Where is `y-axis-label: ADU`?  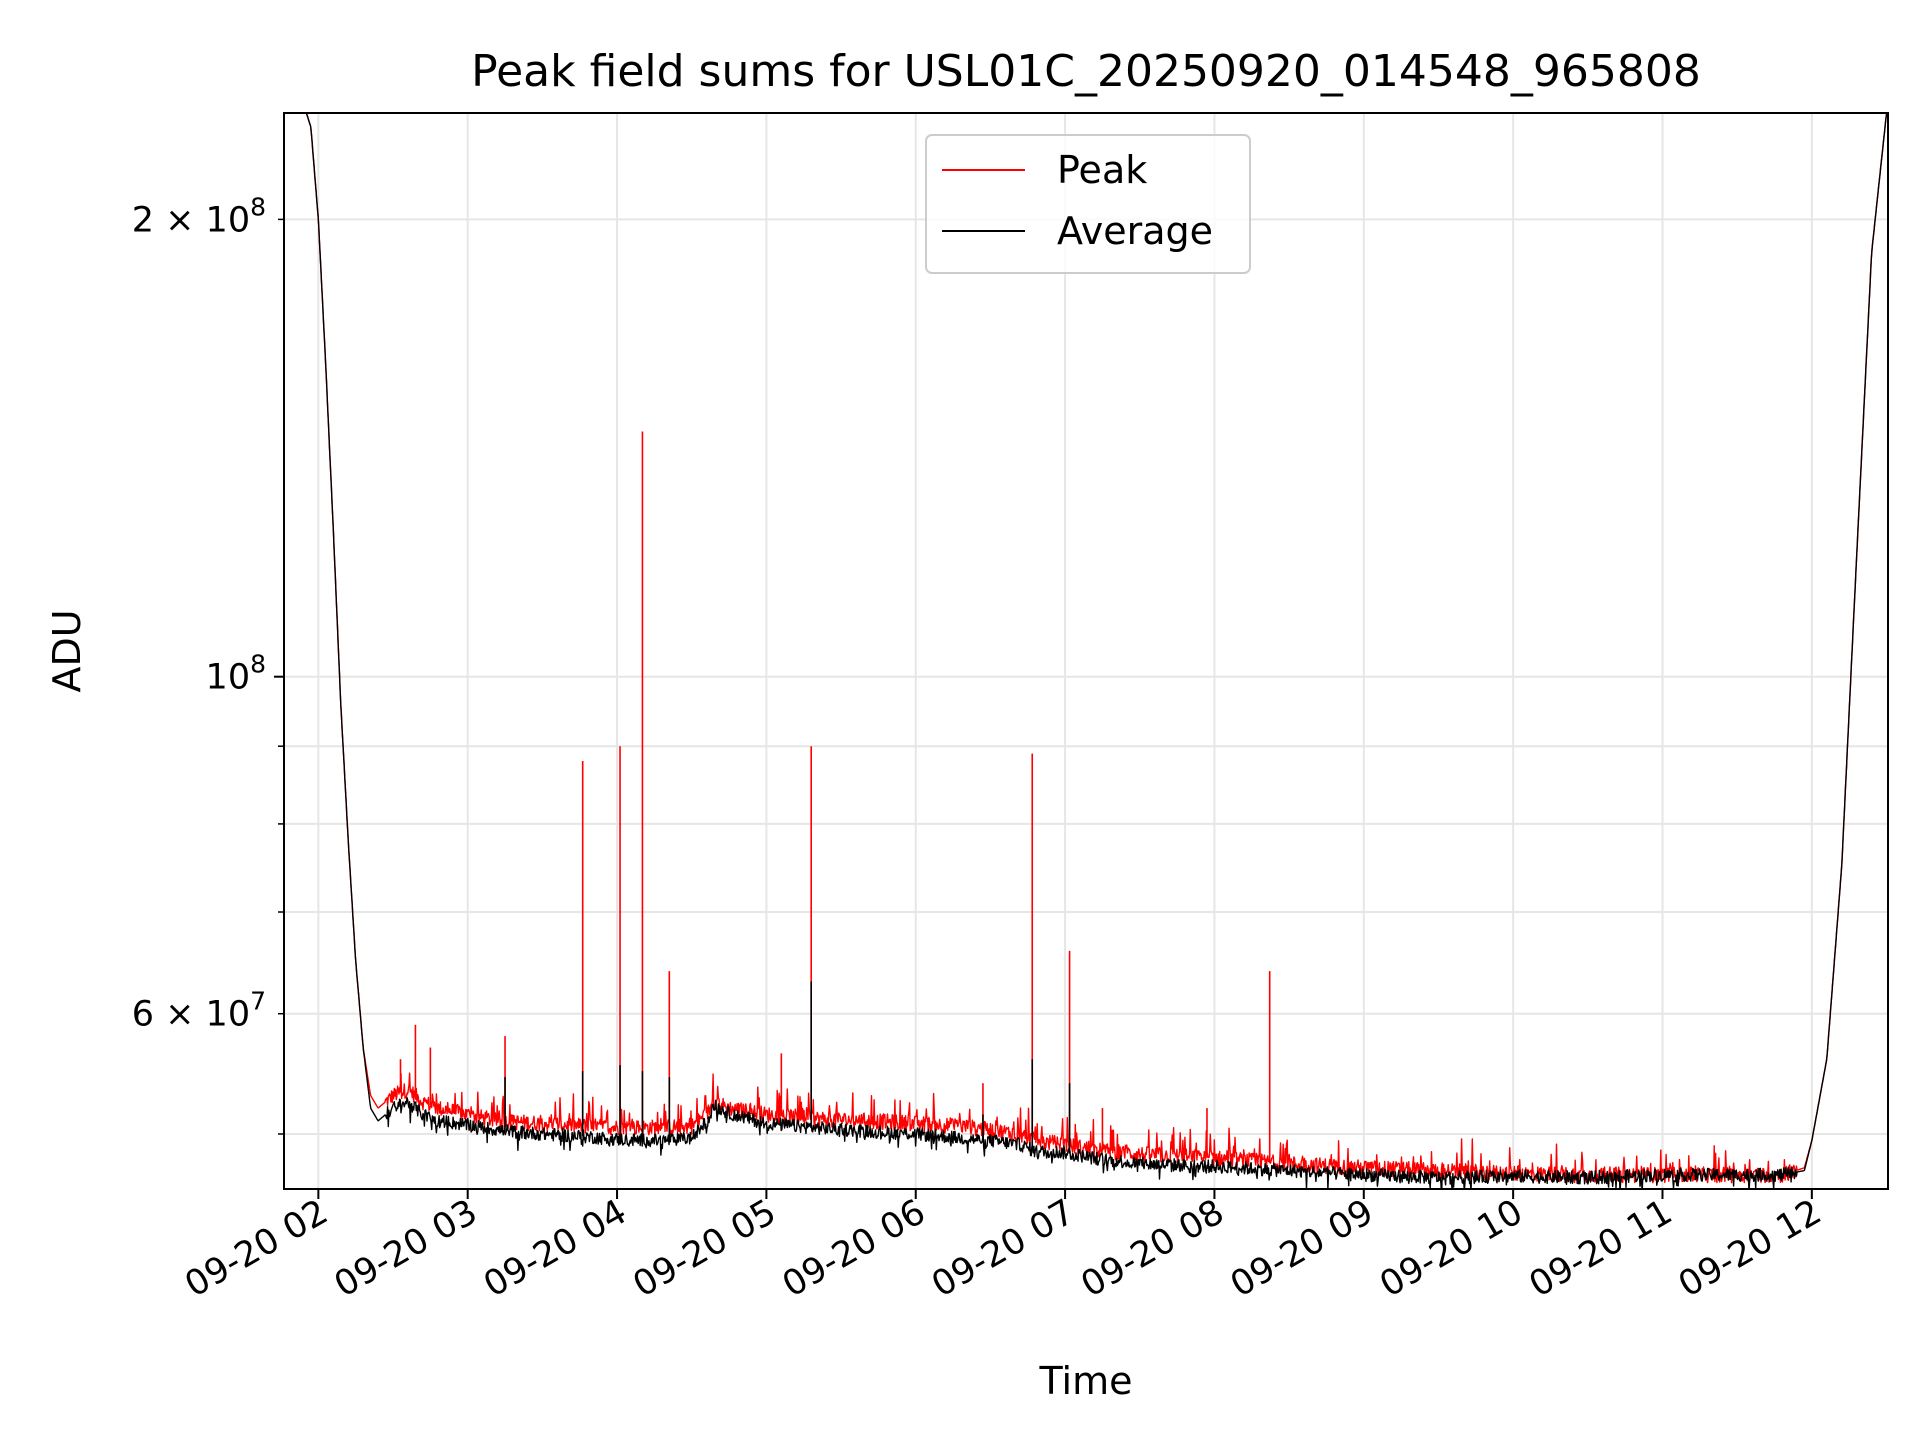 y-axis-label: ADU is located at coordinates (67, 650).